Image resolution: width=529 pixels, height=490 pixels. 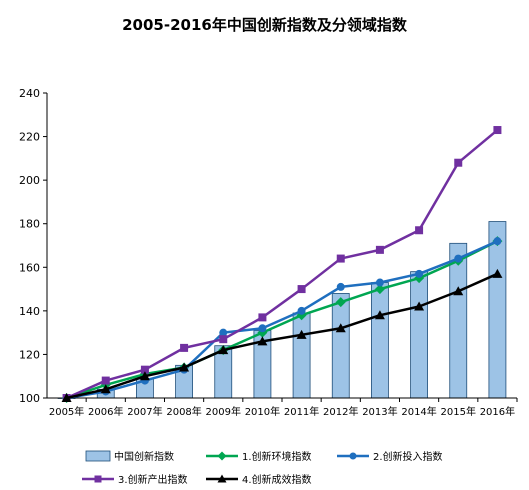 I want to click on x-tick-label-3: 2008年, so click(x=183, y=411).